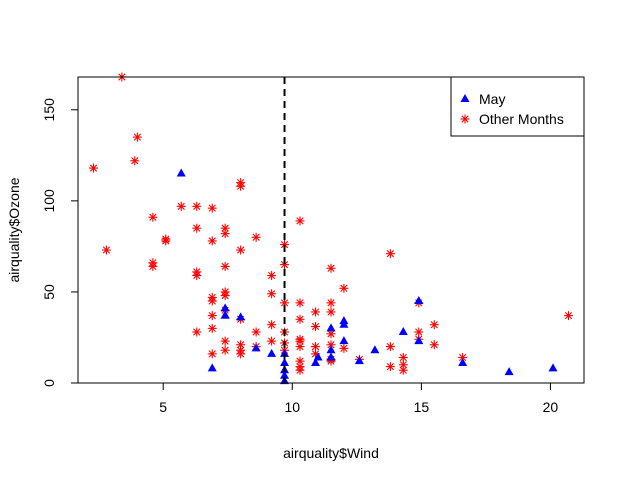 The height and width of the screenshot is (481, 624). I want to click on legend: May Other Months, so click(517, 106).